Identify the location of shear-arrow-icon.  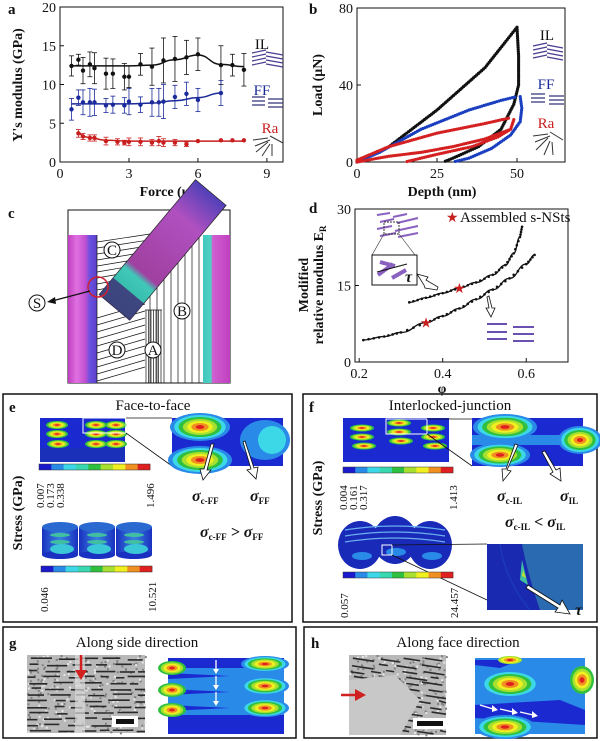
(392, 268).